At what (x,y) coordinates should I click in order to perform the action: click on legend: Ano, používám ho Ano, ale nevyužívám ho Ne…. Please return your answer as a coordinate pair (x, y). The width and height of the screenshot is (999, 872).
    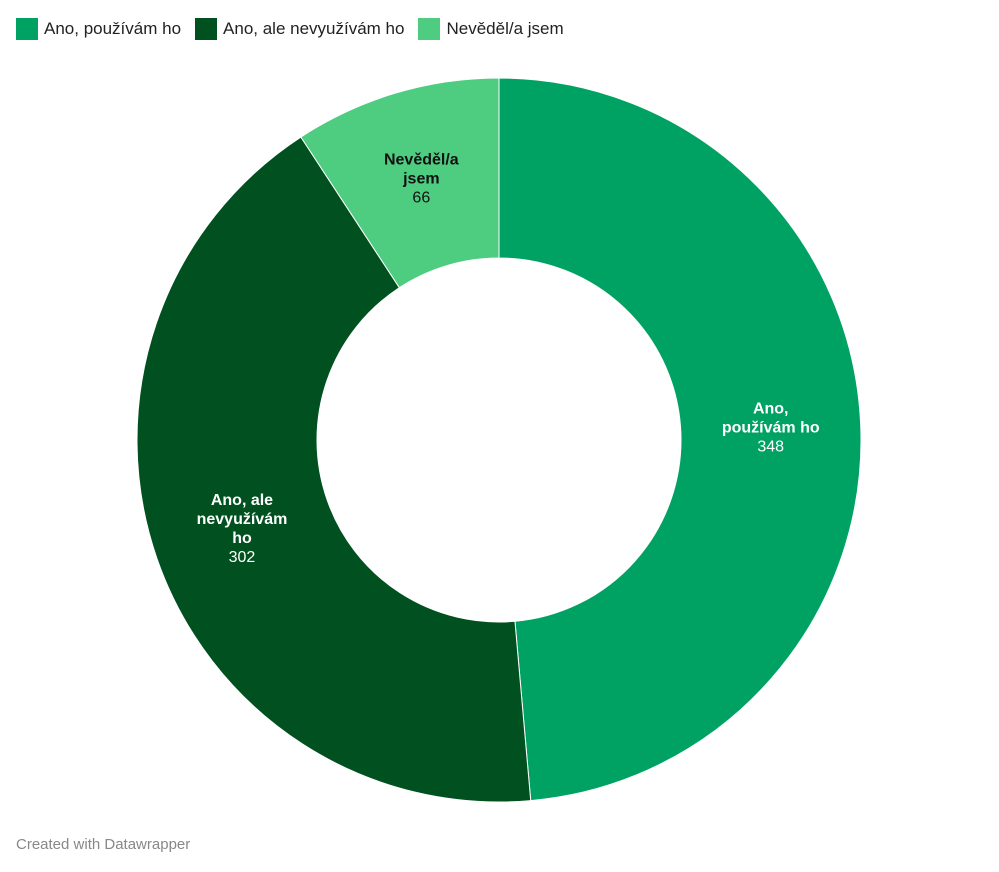
    Looking at the image, I should click on (290, 29).